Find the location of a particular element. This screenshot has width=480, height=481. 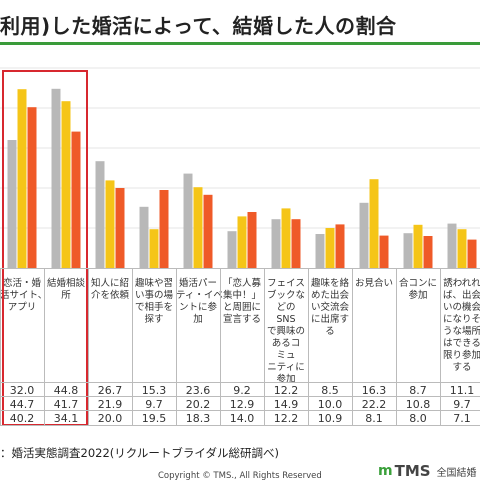

bar-cat10-series0 is located at coordinates (452, 245).